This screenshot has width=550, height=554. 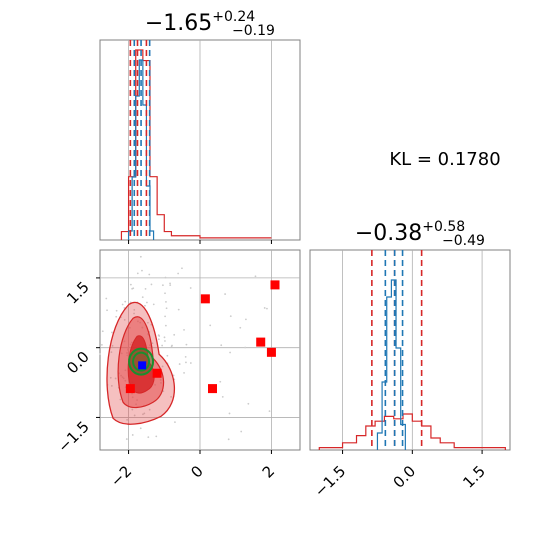 What do you see at coordinates (200, 22) in the screenshot?
I see `marginal-hist-1-title: −1.65+0.24` at bounding box center [200, 22].